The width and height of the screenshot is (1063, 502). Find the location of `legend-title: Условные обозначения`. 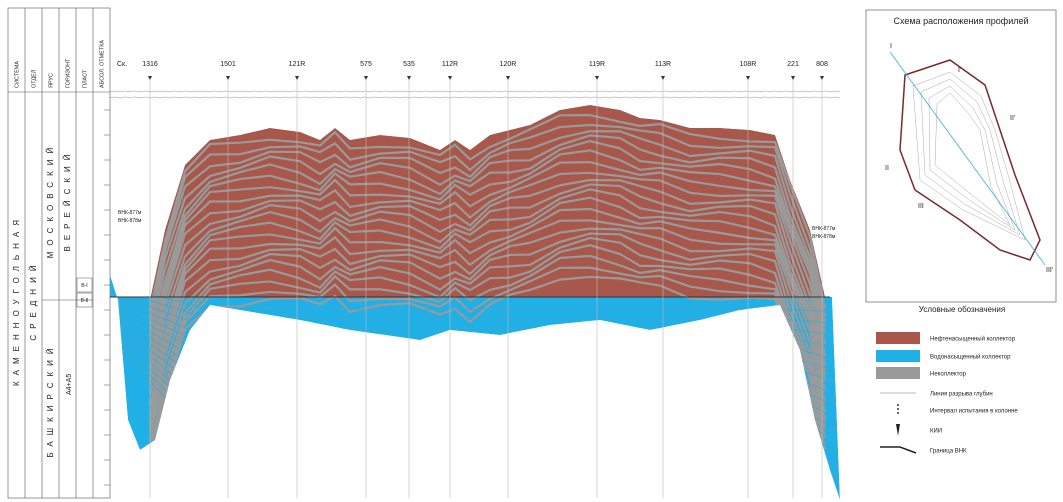

legend-title: Условные обозначения is located at coordinates (962, 309).